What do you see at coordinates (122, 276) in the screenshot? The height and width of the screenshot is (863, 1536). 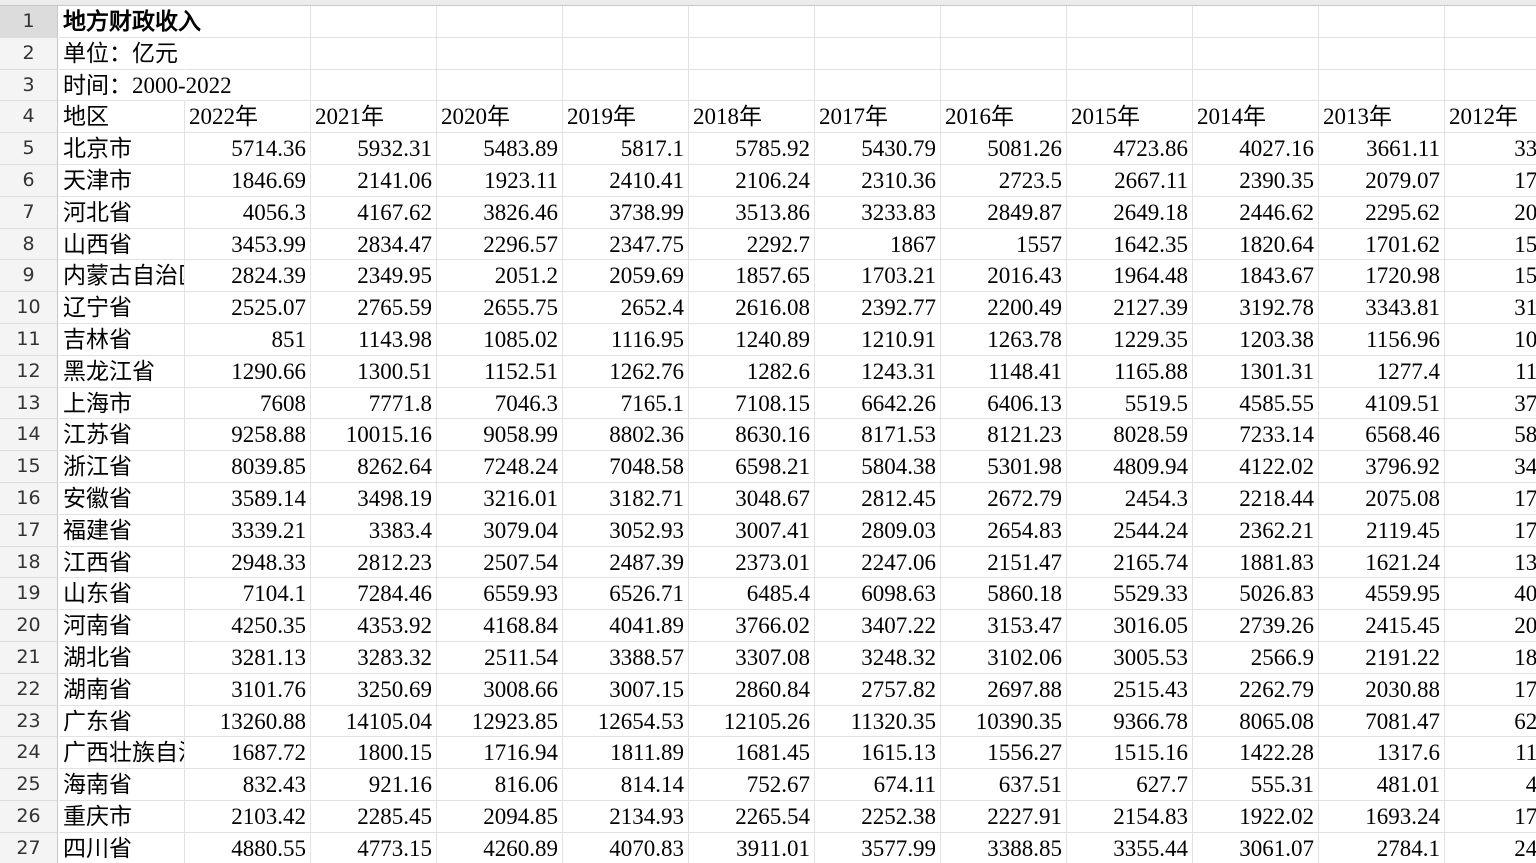 I see `region-cell: 内蒙古自治区` at bounding box center [122, 276].